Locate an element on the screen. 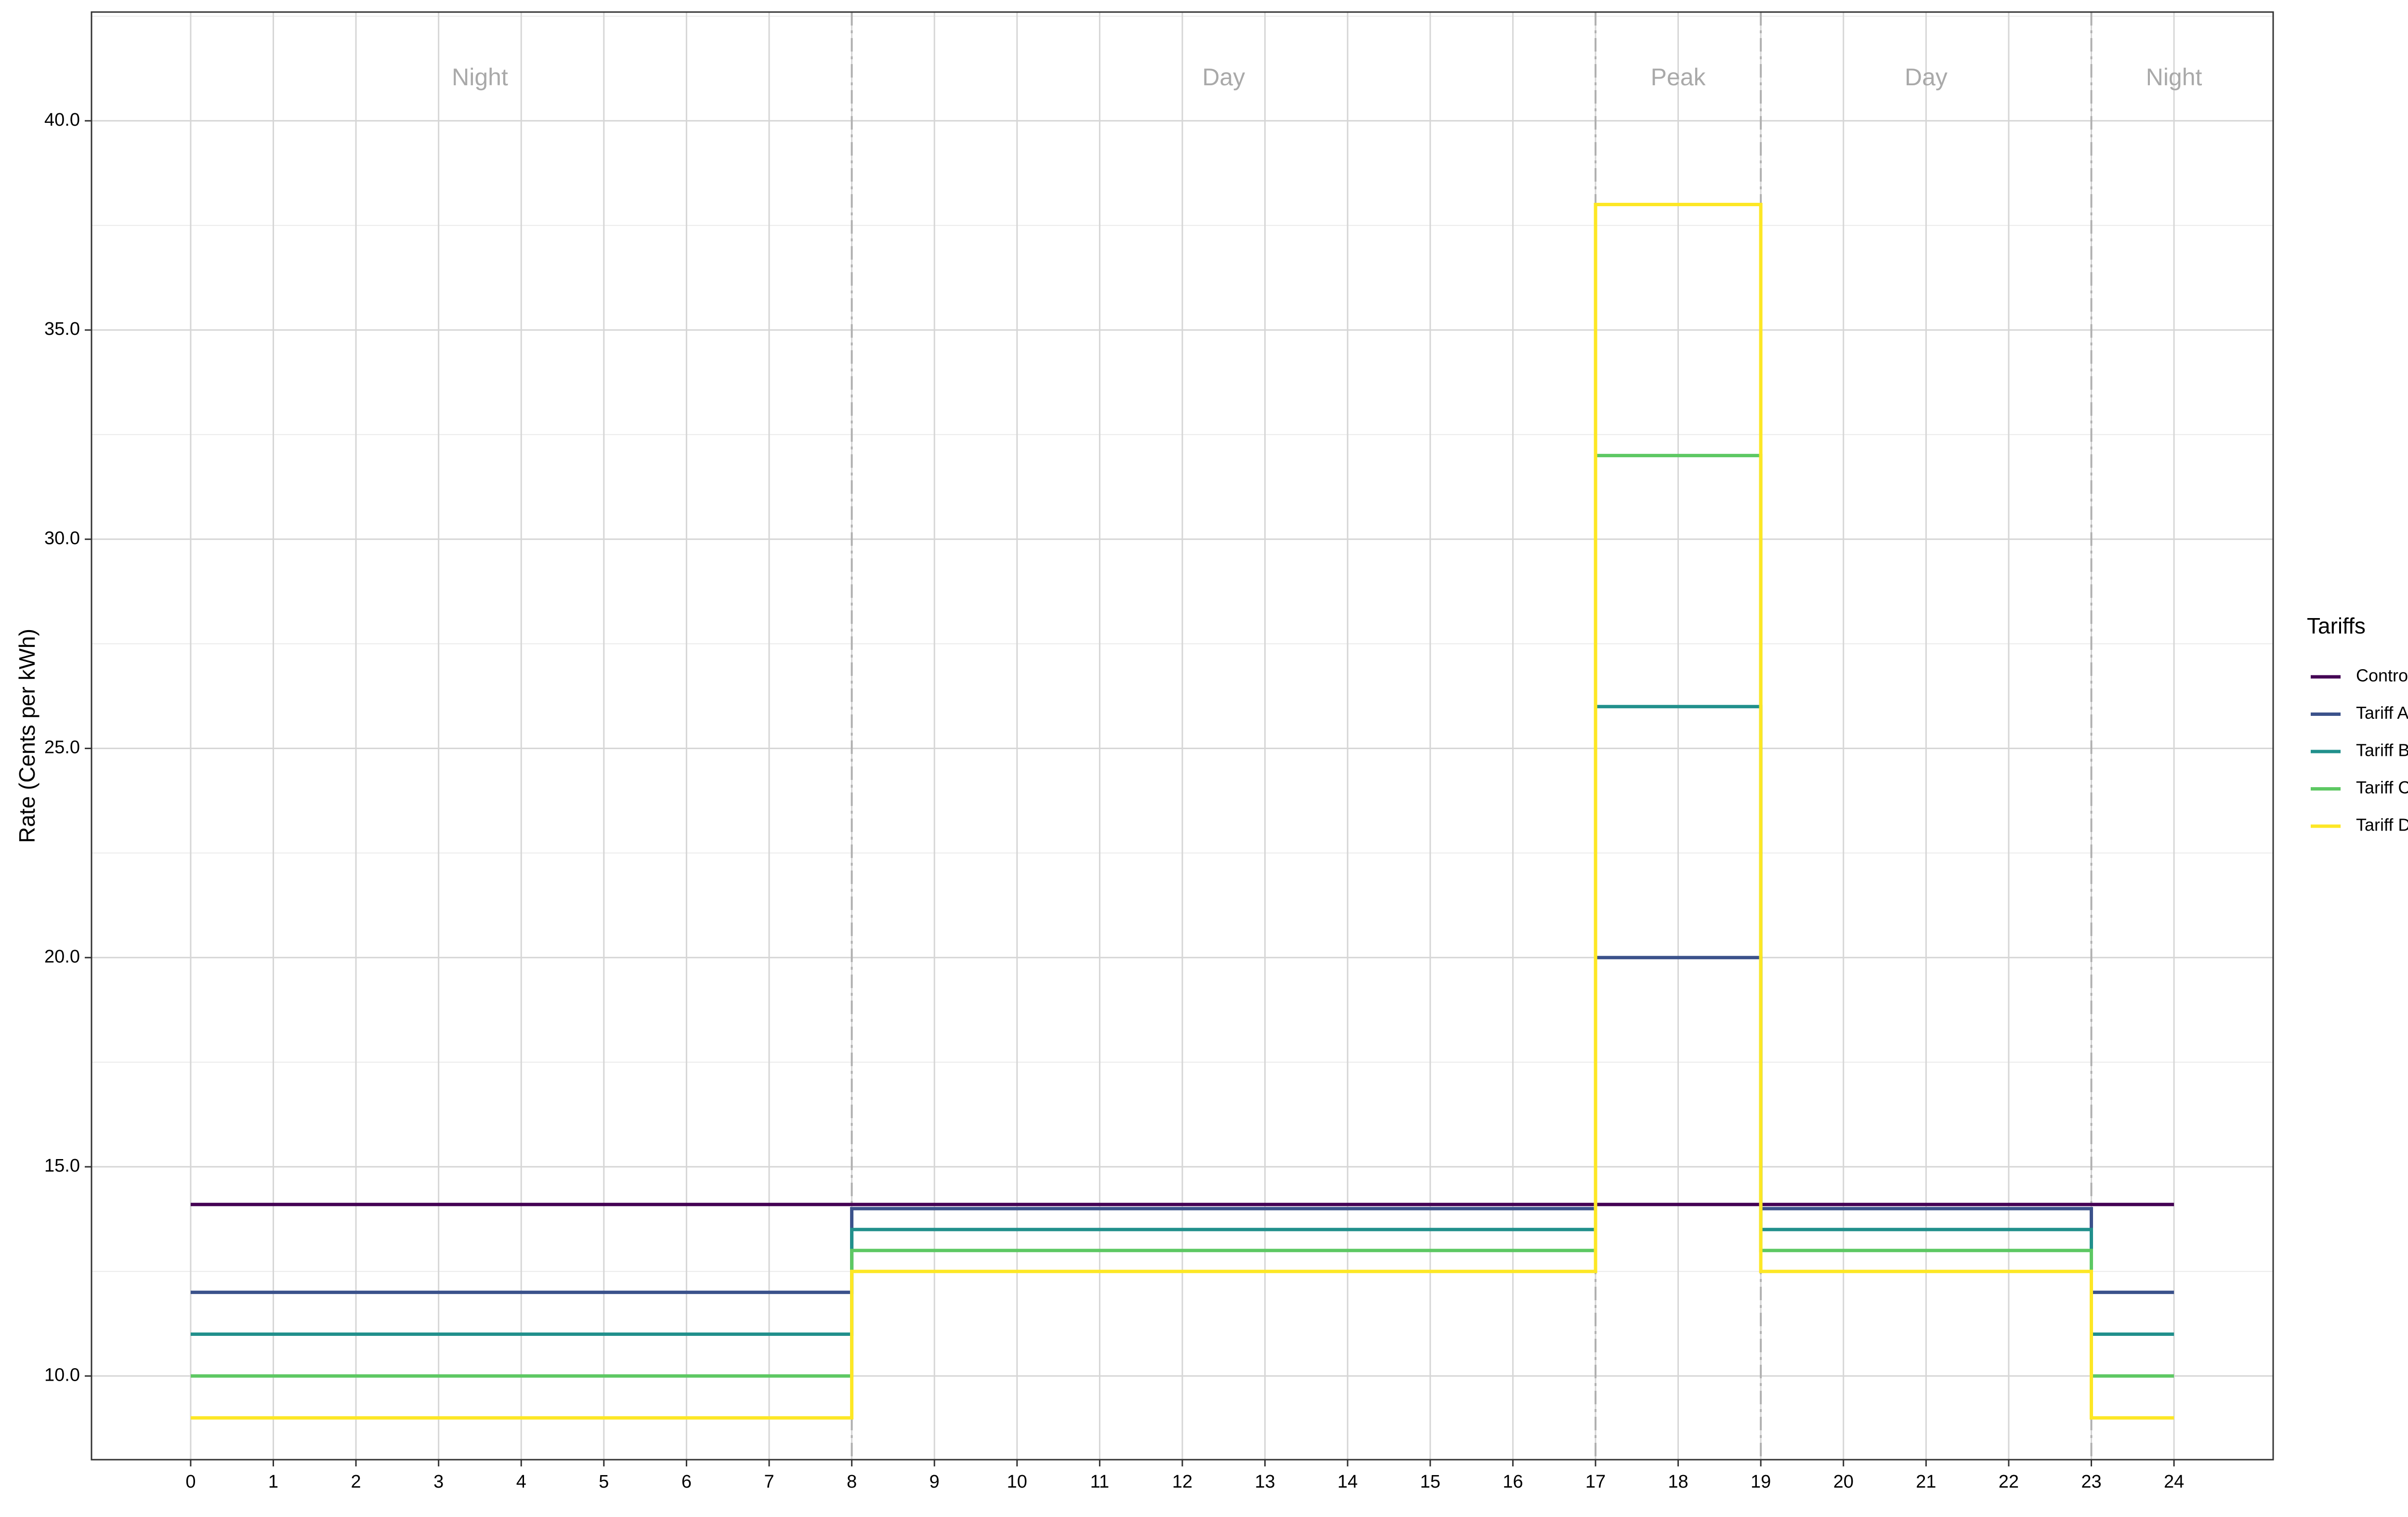 The width and height of the screenshot is (2408, 1517). x-tick-label: 5 is located at coordinates (604, 1482).